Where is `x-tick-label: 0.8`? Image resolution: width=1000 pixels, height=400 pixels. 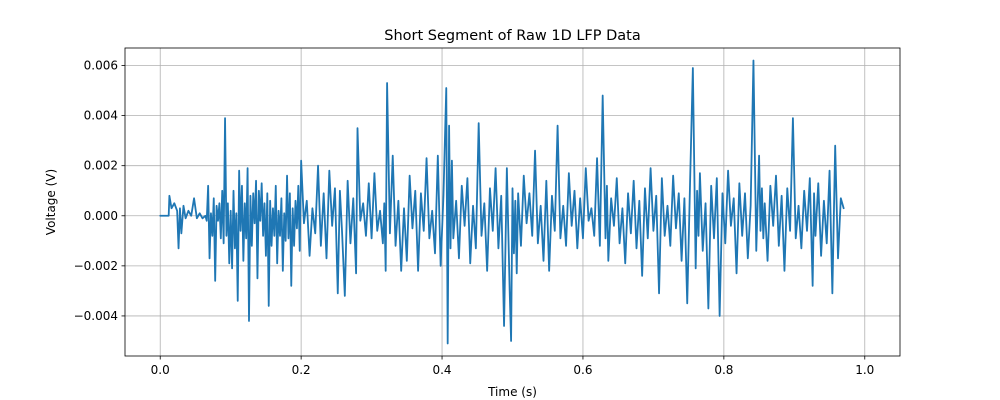 x-tick-label: 0.8 is located at coordinates (723, 370).